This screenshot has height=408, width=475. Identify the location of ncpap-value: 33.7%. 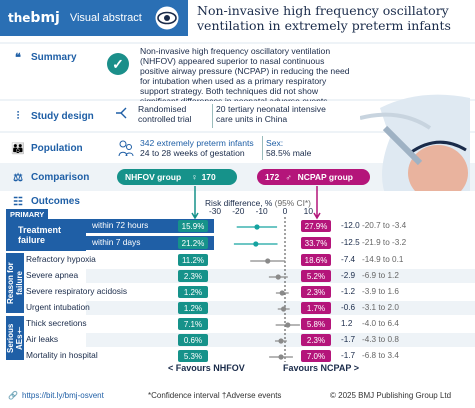
(316, 243).